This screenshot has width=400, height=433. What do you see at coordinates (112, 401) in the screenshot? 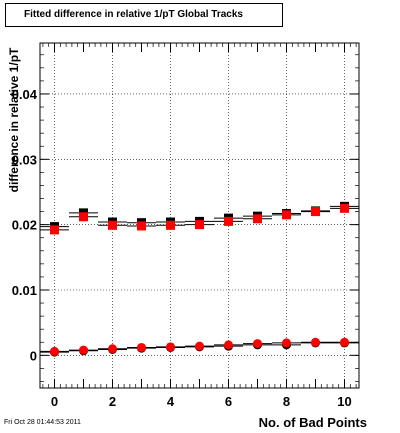
I see `x-tick-label: 2` at bounding box center [112, 401].